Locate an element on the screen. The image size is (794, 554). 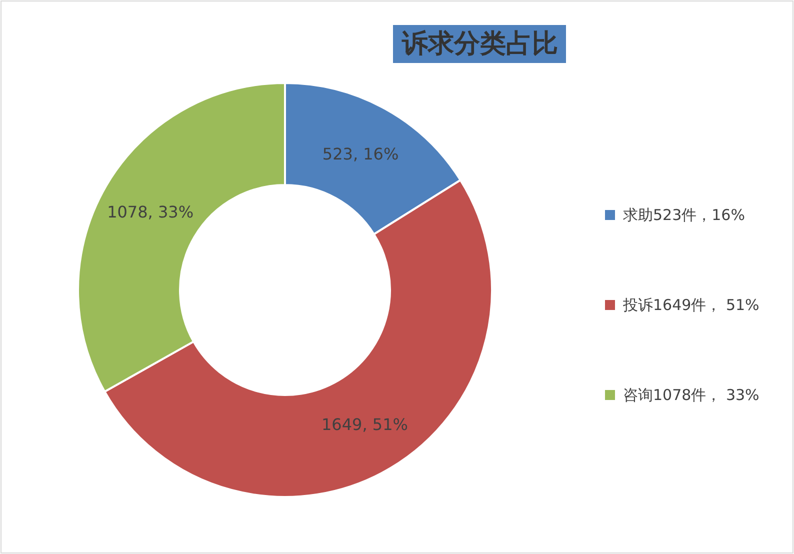
data-label: 1649, 51% is located at coordinates (365, 424).